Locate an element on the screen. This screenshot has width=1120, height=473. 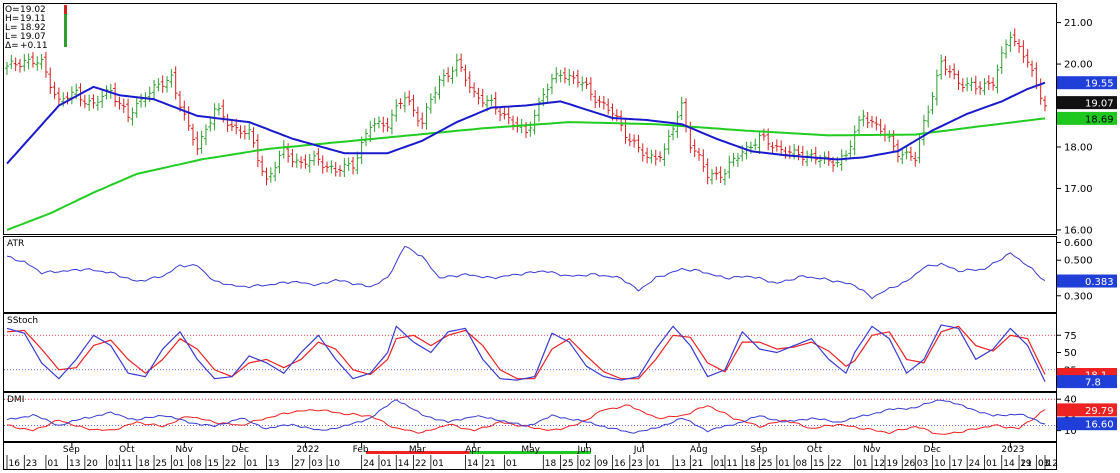
stoch-axis-tick-label: 75 is located at coordinates (1070, 336).